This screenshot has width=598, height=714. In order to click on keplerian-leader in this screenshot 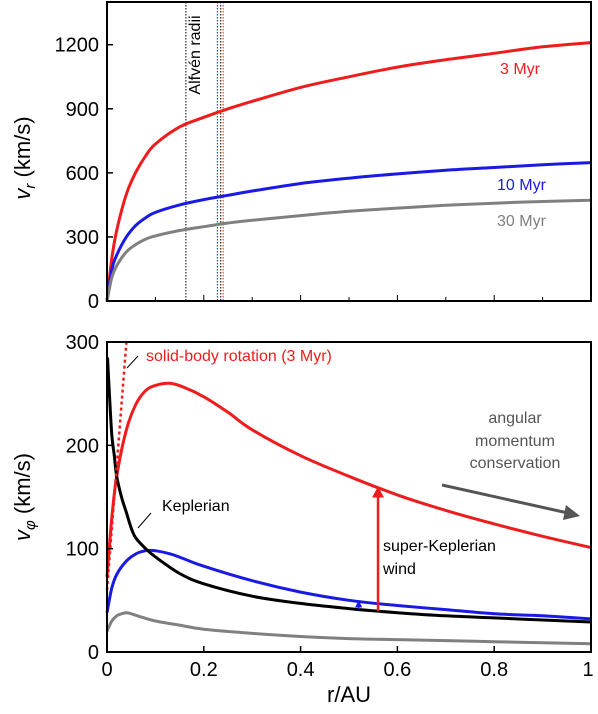, I will do `click(144, 520)`.